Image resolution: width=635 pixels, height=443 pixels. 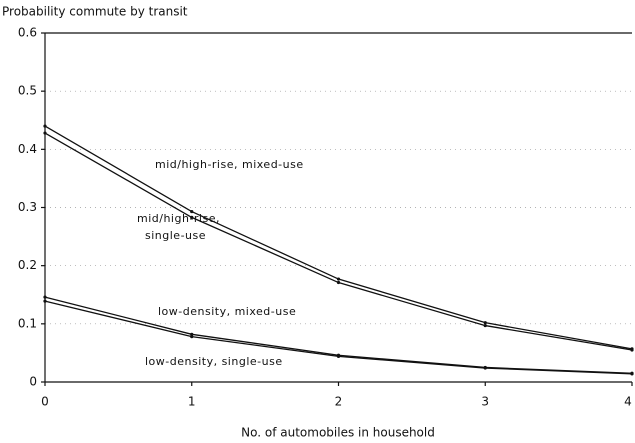 I want to click on y-tick-label: 0.6, so click(x=27, y=33).